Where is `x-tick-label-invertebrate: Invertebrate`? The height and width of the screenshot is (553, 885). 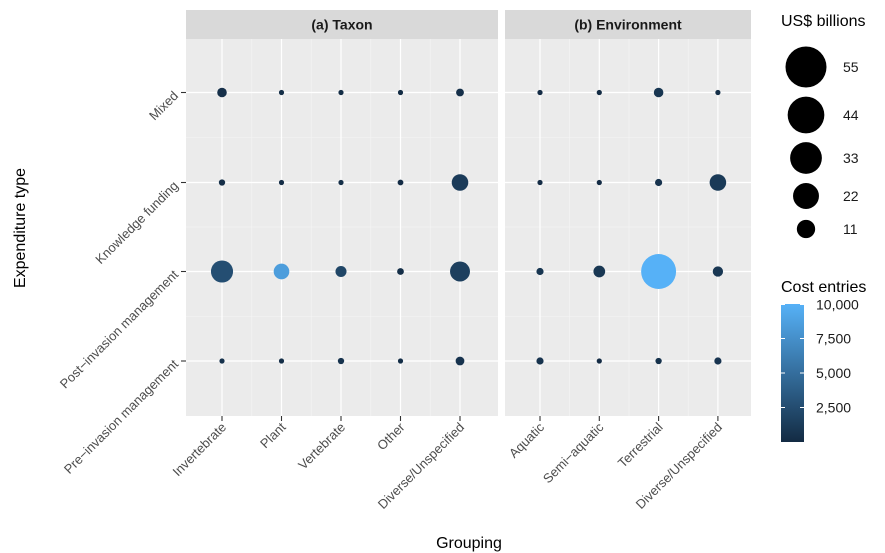
x-tick-label-invertebrate: Invertebrate is located at coordinates (199, 450).